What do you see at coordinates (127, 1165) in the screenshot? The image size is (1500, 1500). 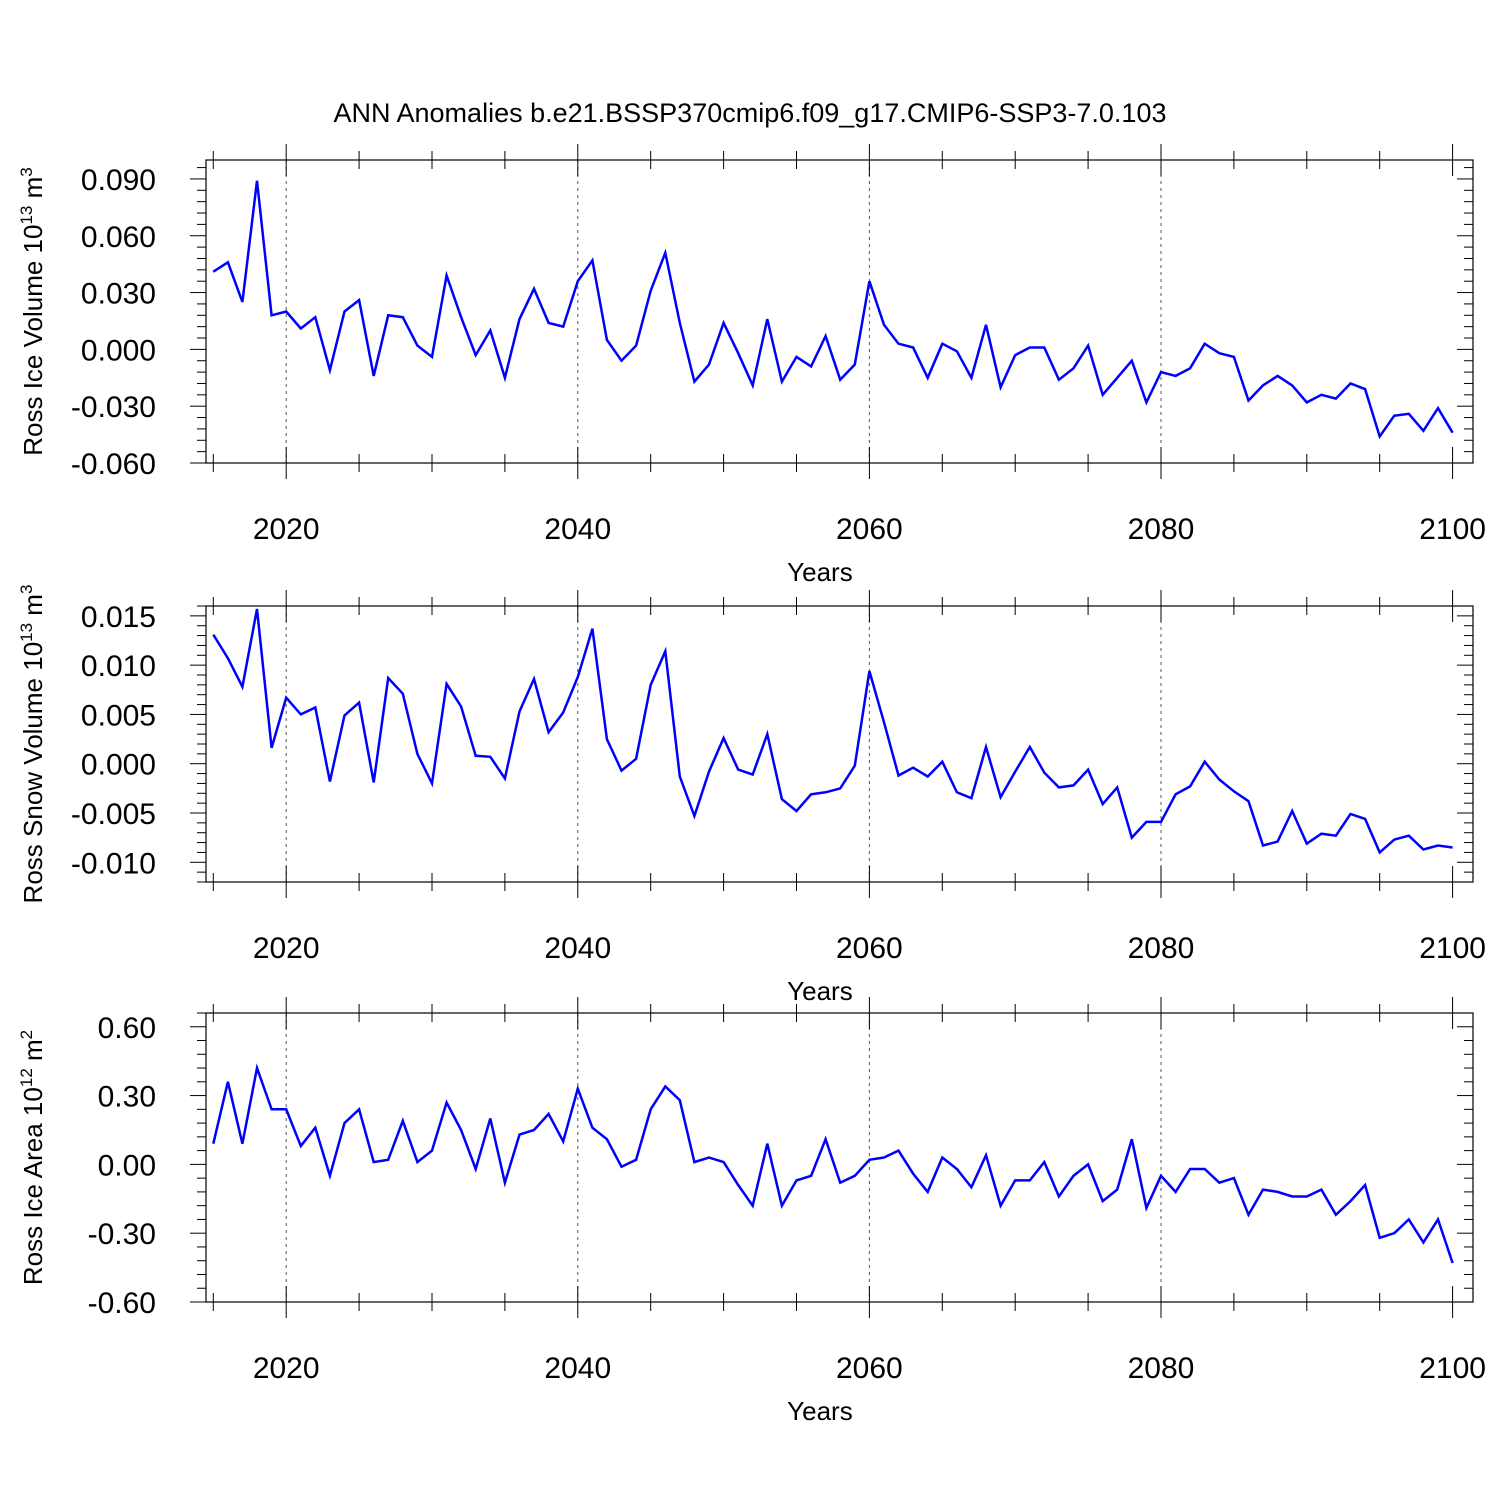 I see `y-tick-label: 0.00` at bounding box center [127, 1165].